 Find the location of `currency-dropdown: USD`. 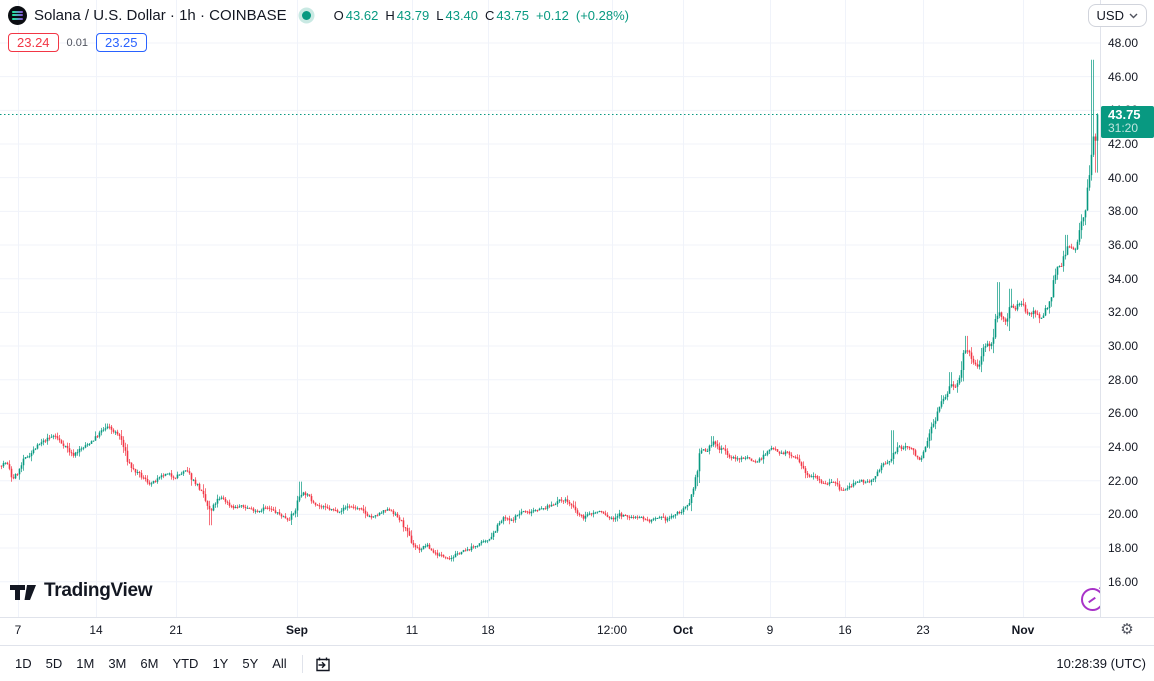

currency-dropdown: USD is located at coordinates (1117, 15).